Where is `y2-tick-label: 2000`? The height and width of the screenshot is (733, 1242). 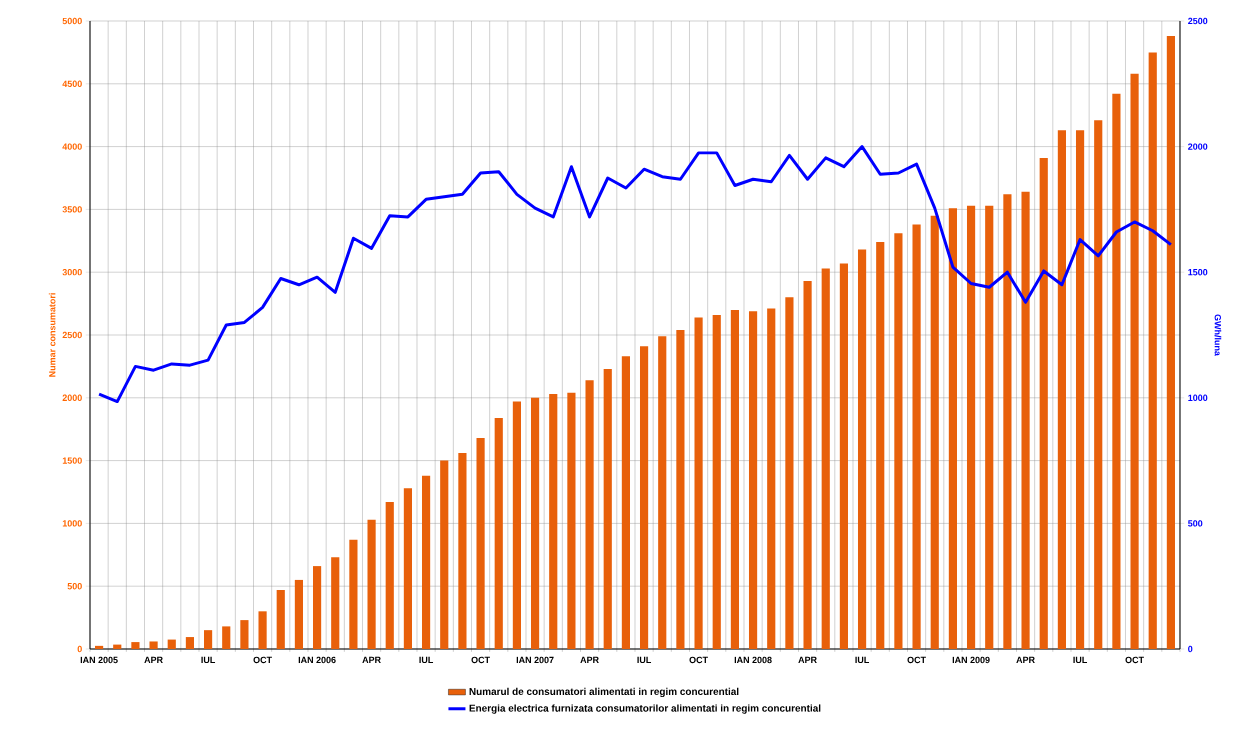
y2-tick-label: 2000 is located at coordinates (1198, 146).